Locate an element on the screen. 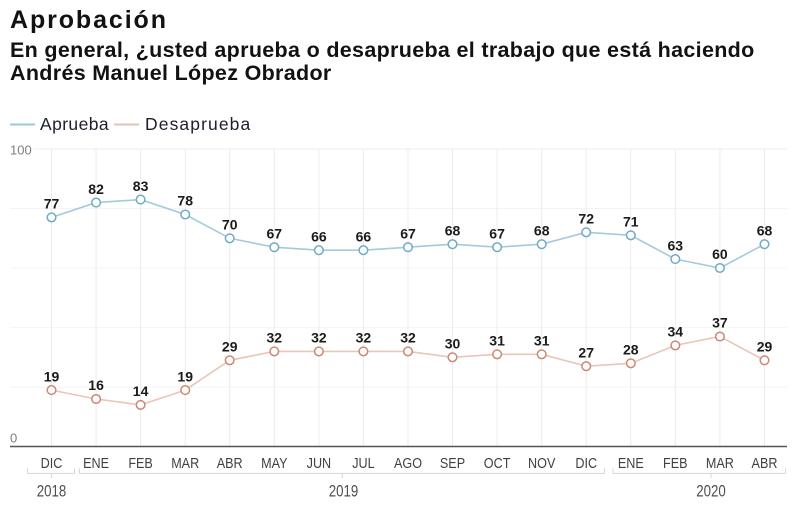  svg-text: 2019 is located at coordinates (344, 492).